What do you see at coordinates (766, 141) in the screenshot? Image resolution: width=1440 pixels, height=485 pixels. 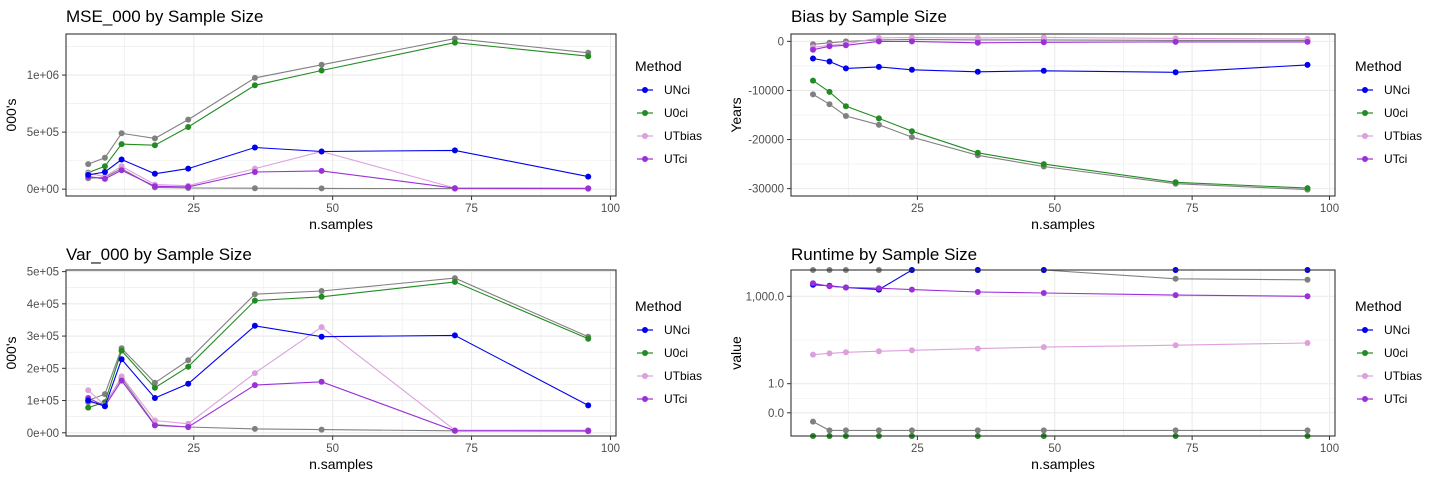 I see `y-tick-label: -20000` at bounding box center [766, 141].